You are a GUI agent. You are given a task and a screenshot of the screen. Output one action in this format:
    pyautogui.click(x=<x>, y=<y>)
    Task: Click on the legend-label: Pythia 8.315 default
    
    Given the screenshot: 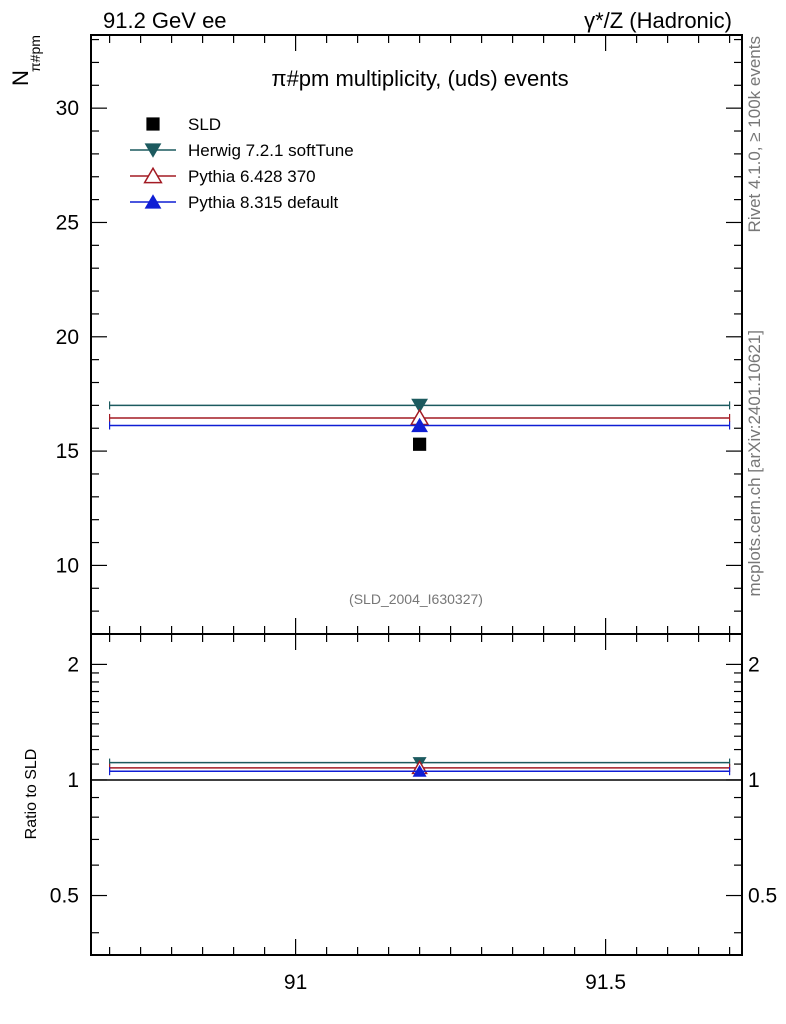 What is the action you would take?
    pyautogui.click(x=263, y=202)
    